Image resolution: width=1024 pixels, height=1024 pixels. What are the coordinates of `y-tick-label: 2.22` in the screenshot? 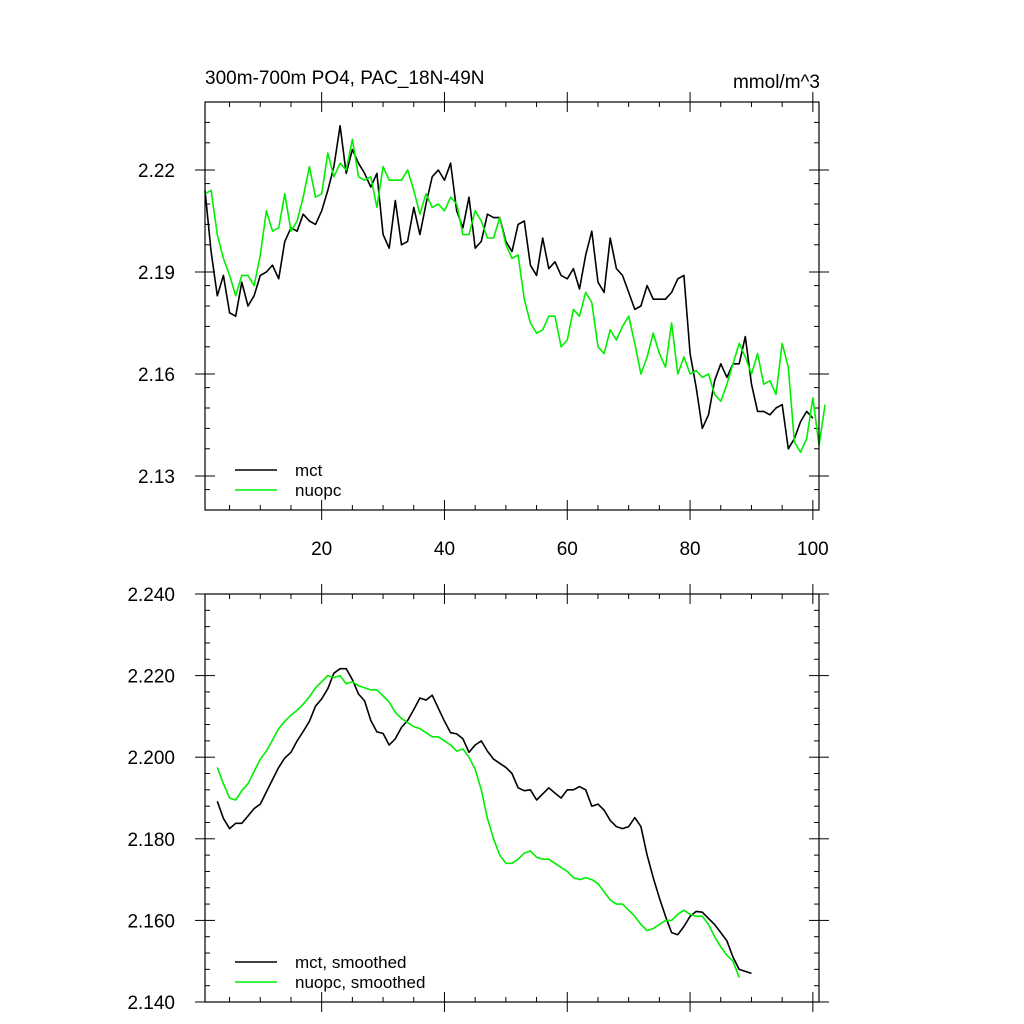 It's located at (156, 171).